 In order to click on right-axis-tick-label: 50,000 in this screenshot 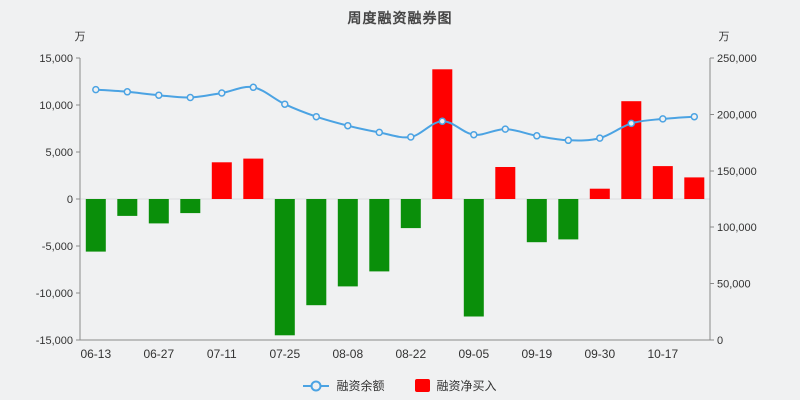, I will do `click(734, 285)`.